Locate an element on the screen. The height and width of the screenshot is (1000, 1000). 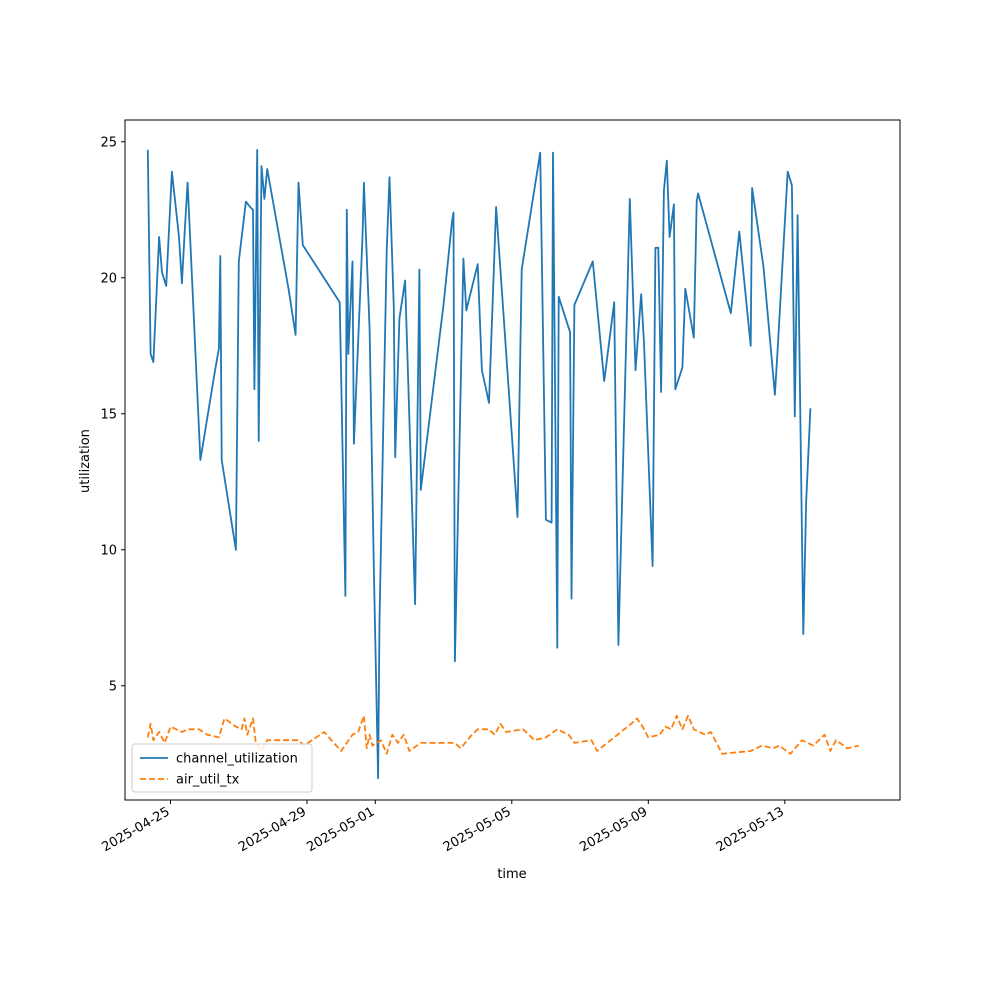
y-axis-ticks: 5 10 15 20 25 is located at coordinates (112, 414).